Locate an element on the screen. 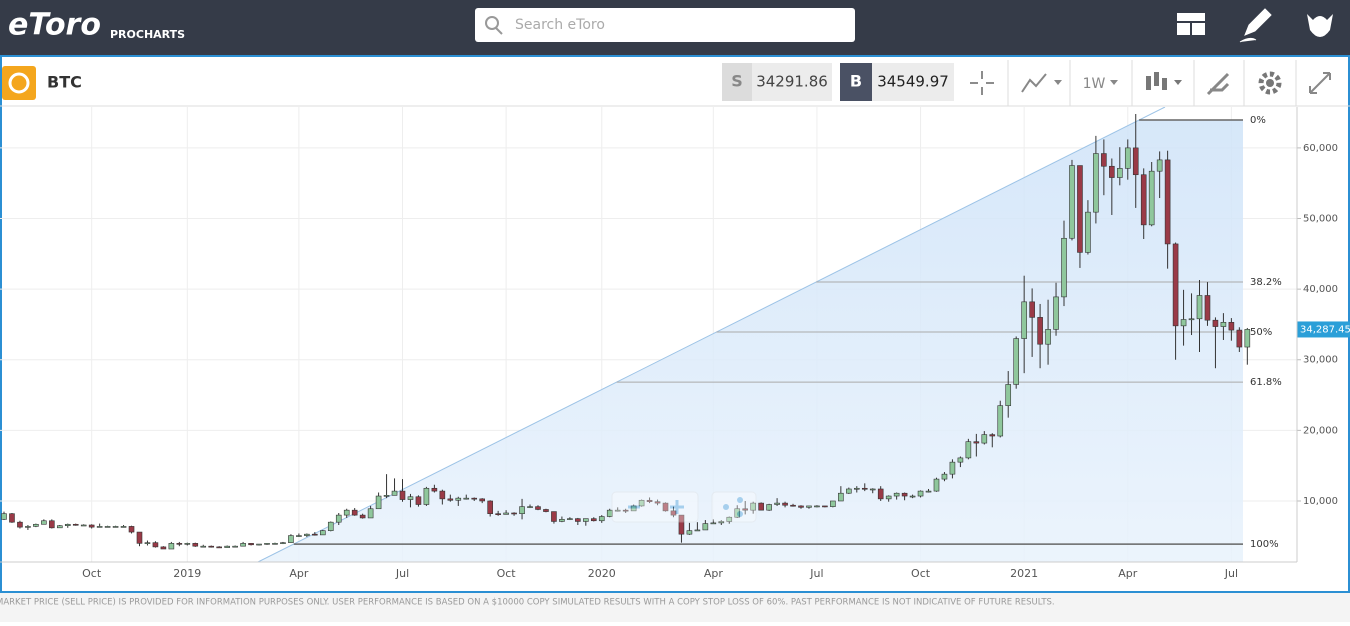 The height and width of the screenshot is (626, 1350). buy-button is located at coordinates (856, 82).